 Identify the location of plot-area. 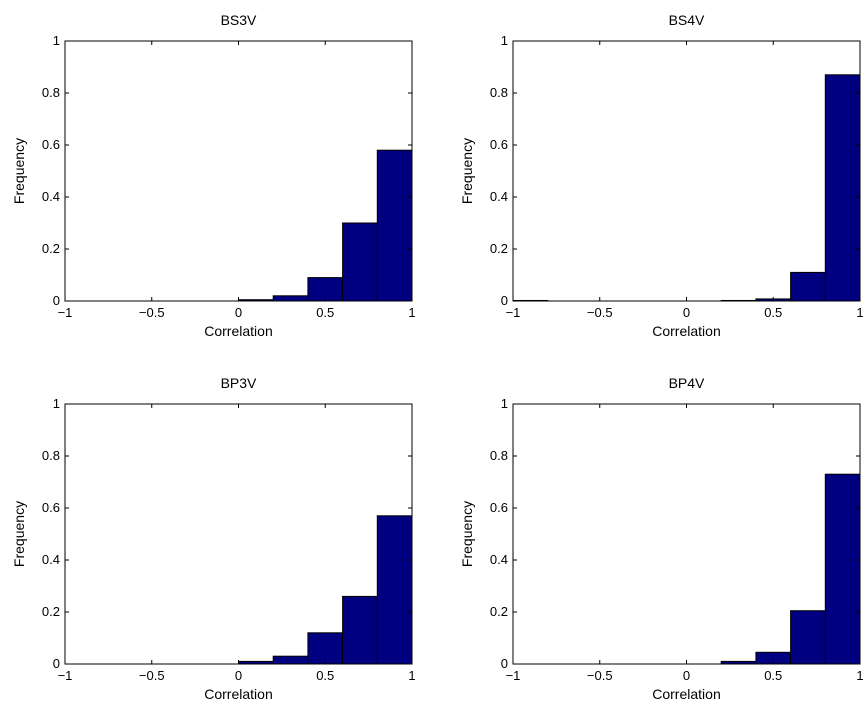
(686, 171).